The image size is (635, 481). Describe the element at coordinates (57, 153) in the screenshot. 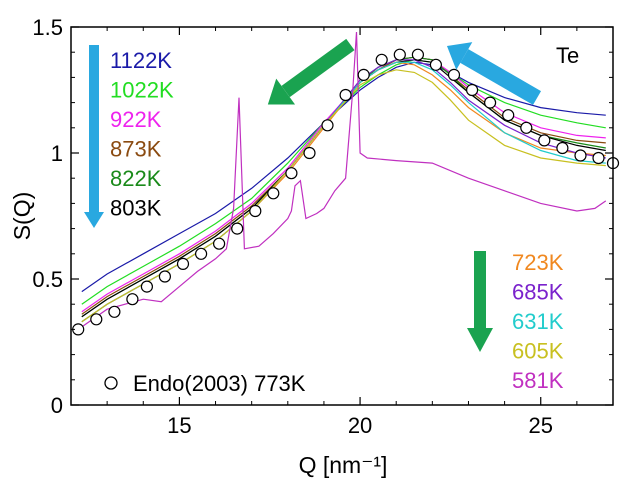

I see `y-tick-label: 1` at that location.